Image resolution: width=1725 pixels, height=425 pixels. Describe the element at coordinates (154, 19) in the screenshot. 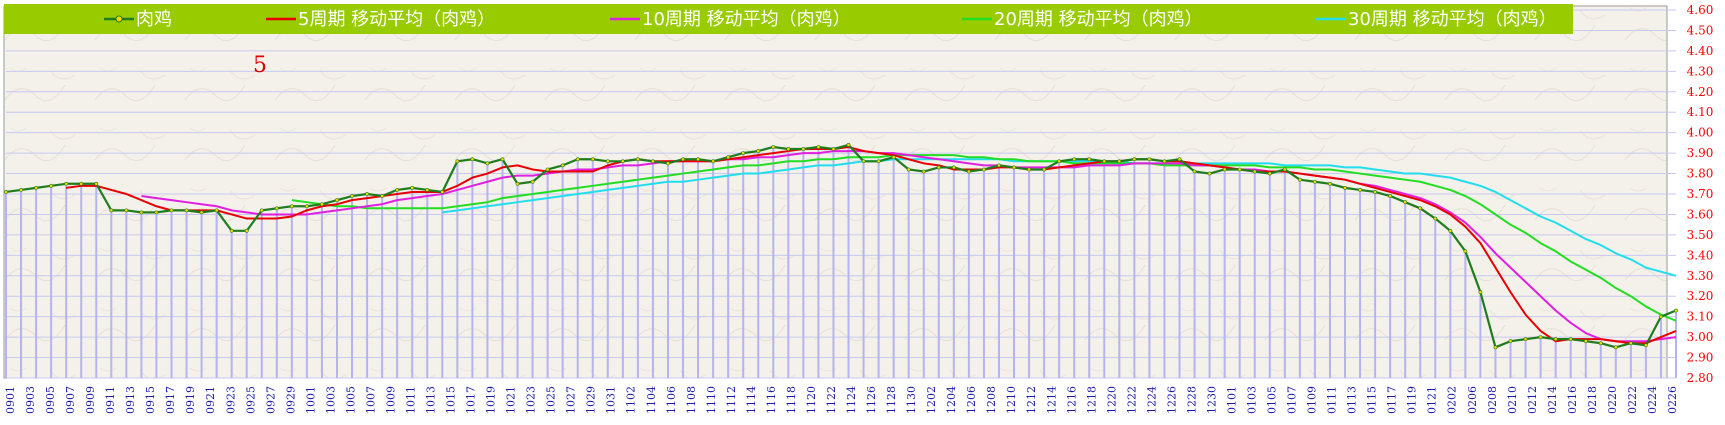

I see `legend-label-price: 肉鸡` at that location.